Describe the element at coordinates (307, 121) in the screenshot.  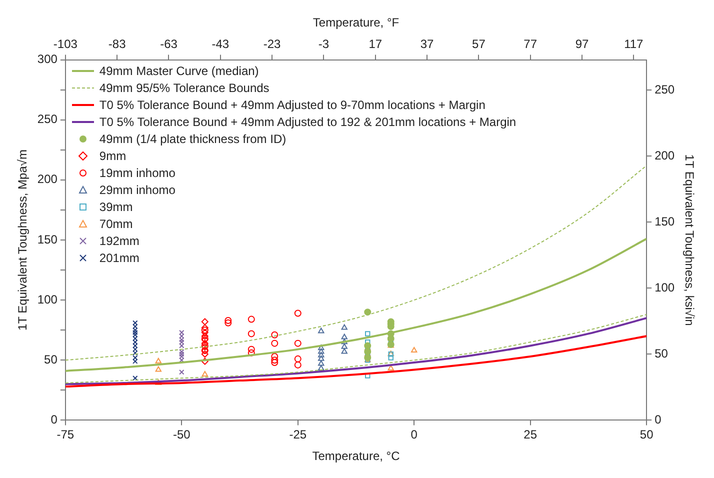
I see `legend-label: T0 5% Tolerance Bound + 49mm Adjusted to 192 & 201mm locations + Margin` at that location.